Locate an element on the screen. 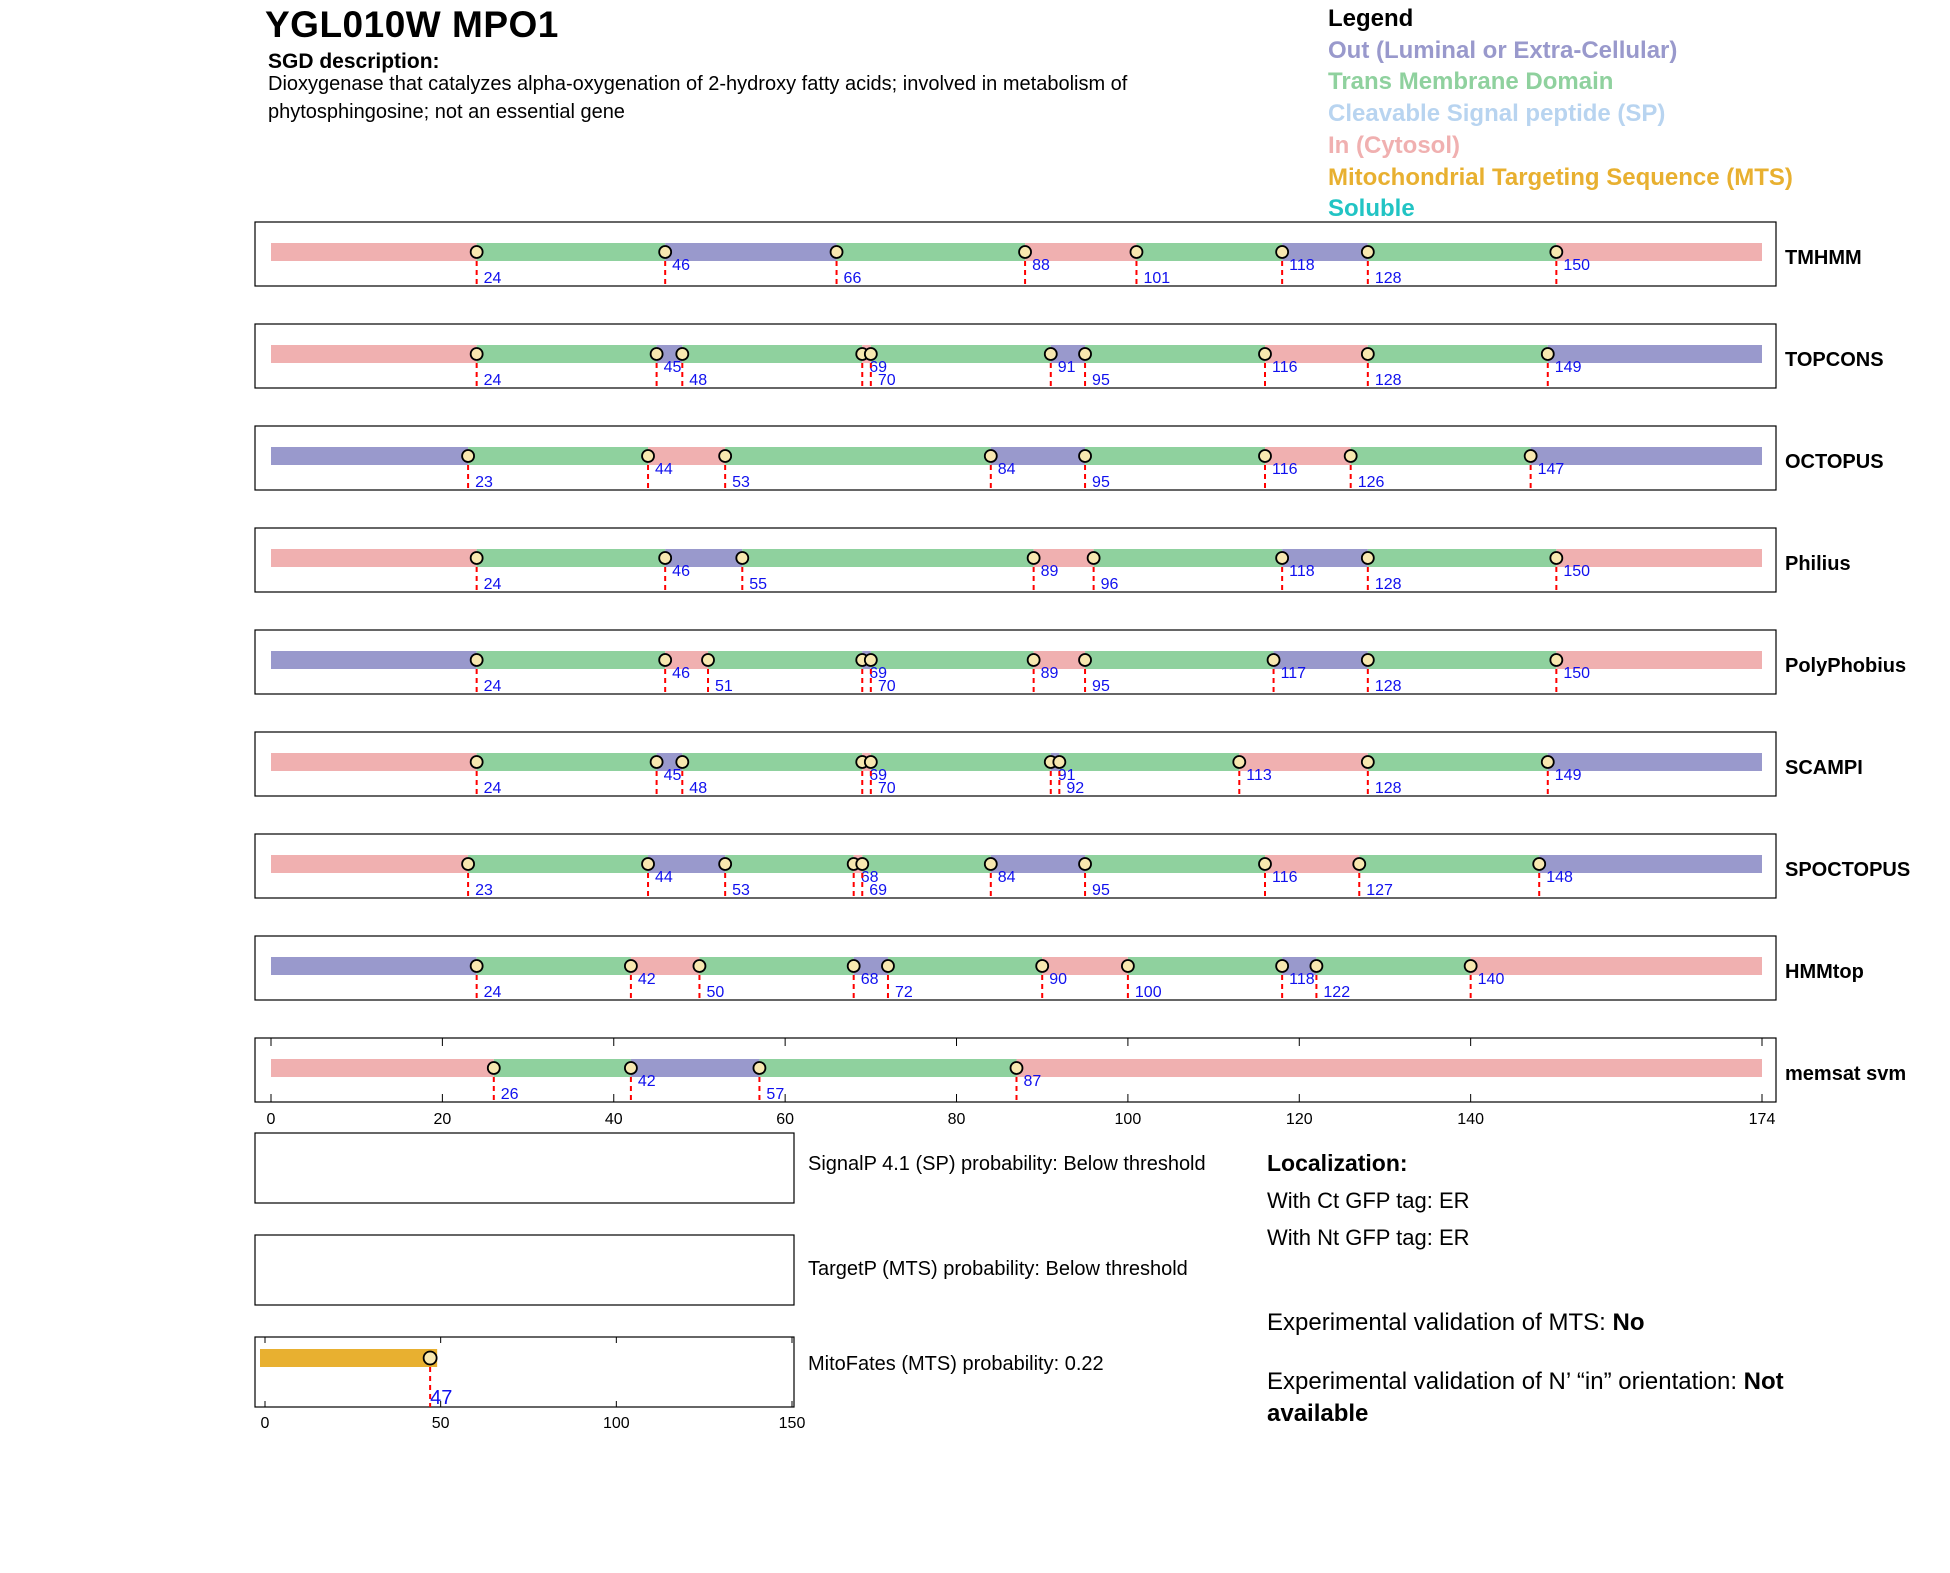  boundary-label: 127 is located at coordinates (1379, 890).